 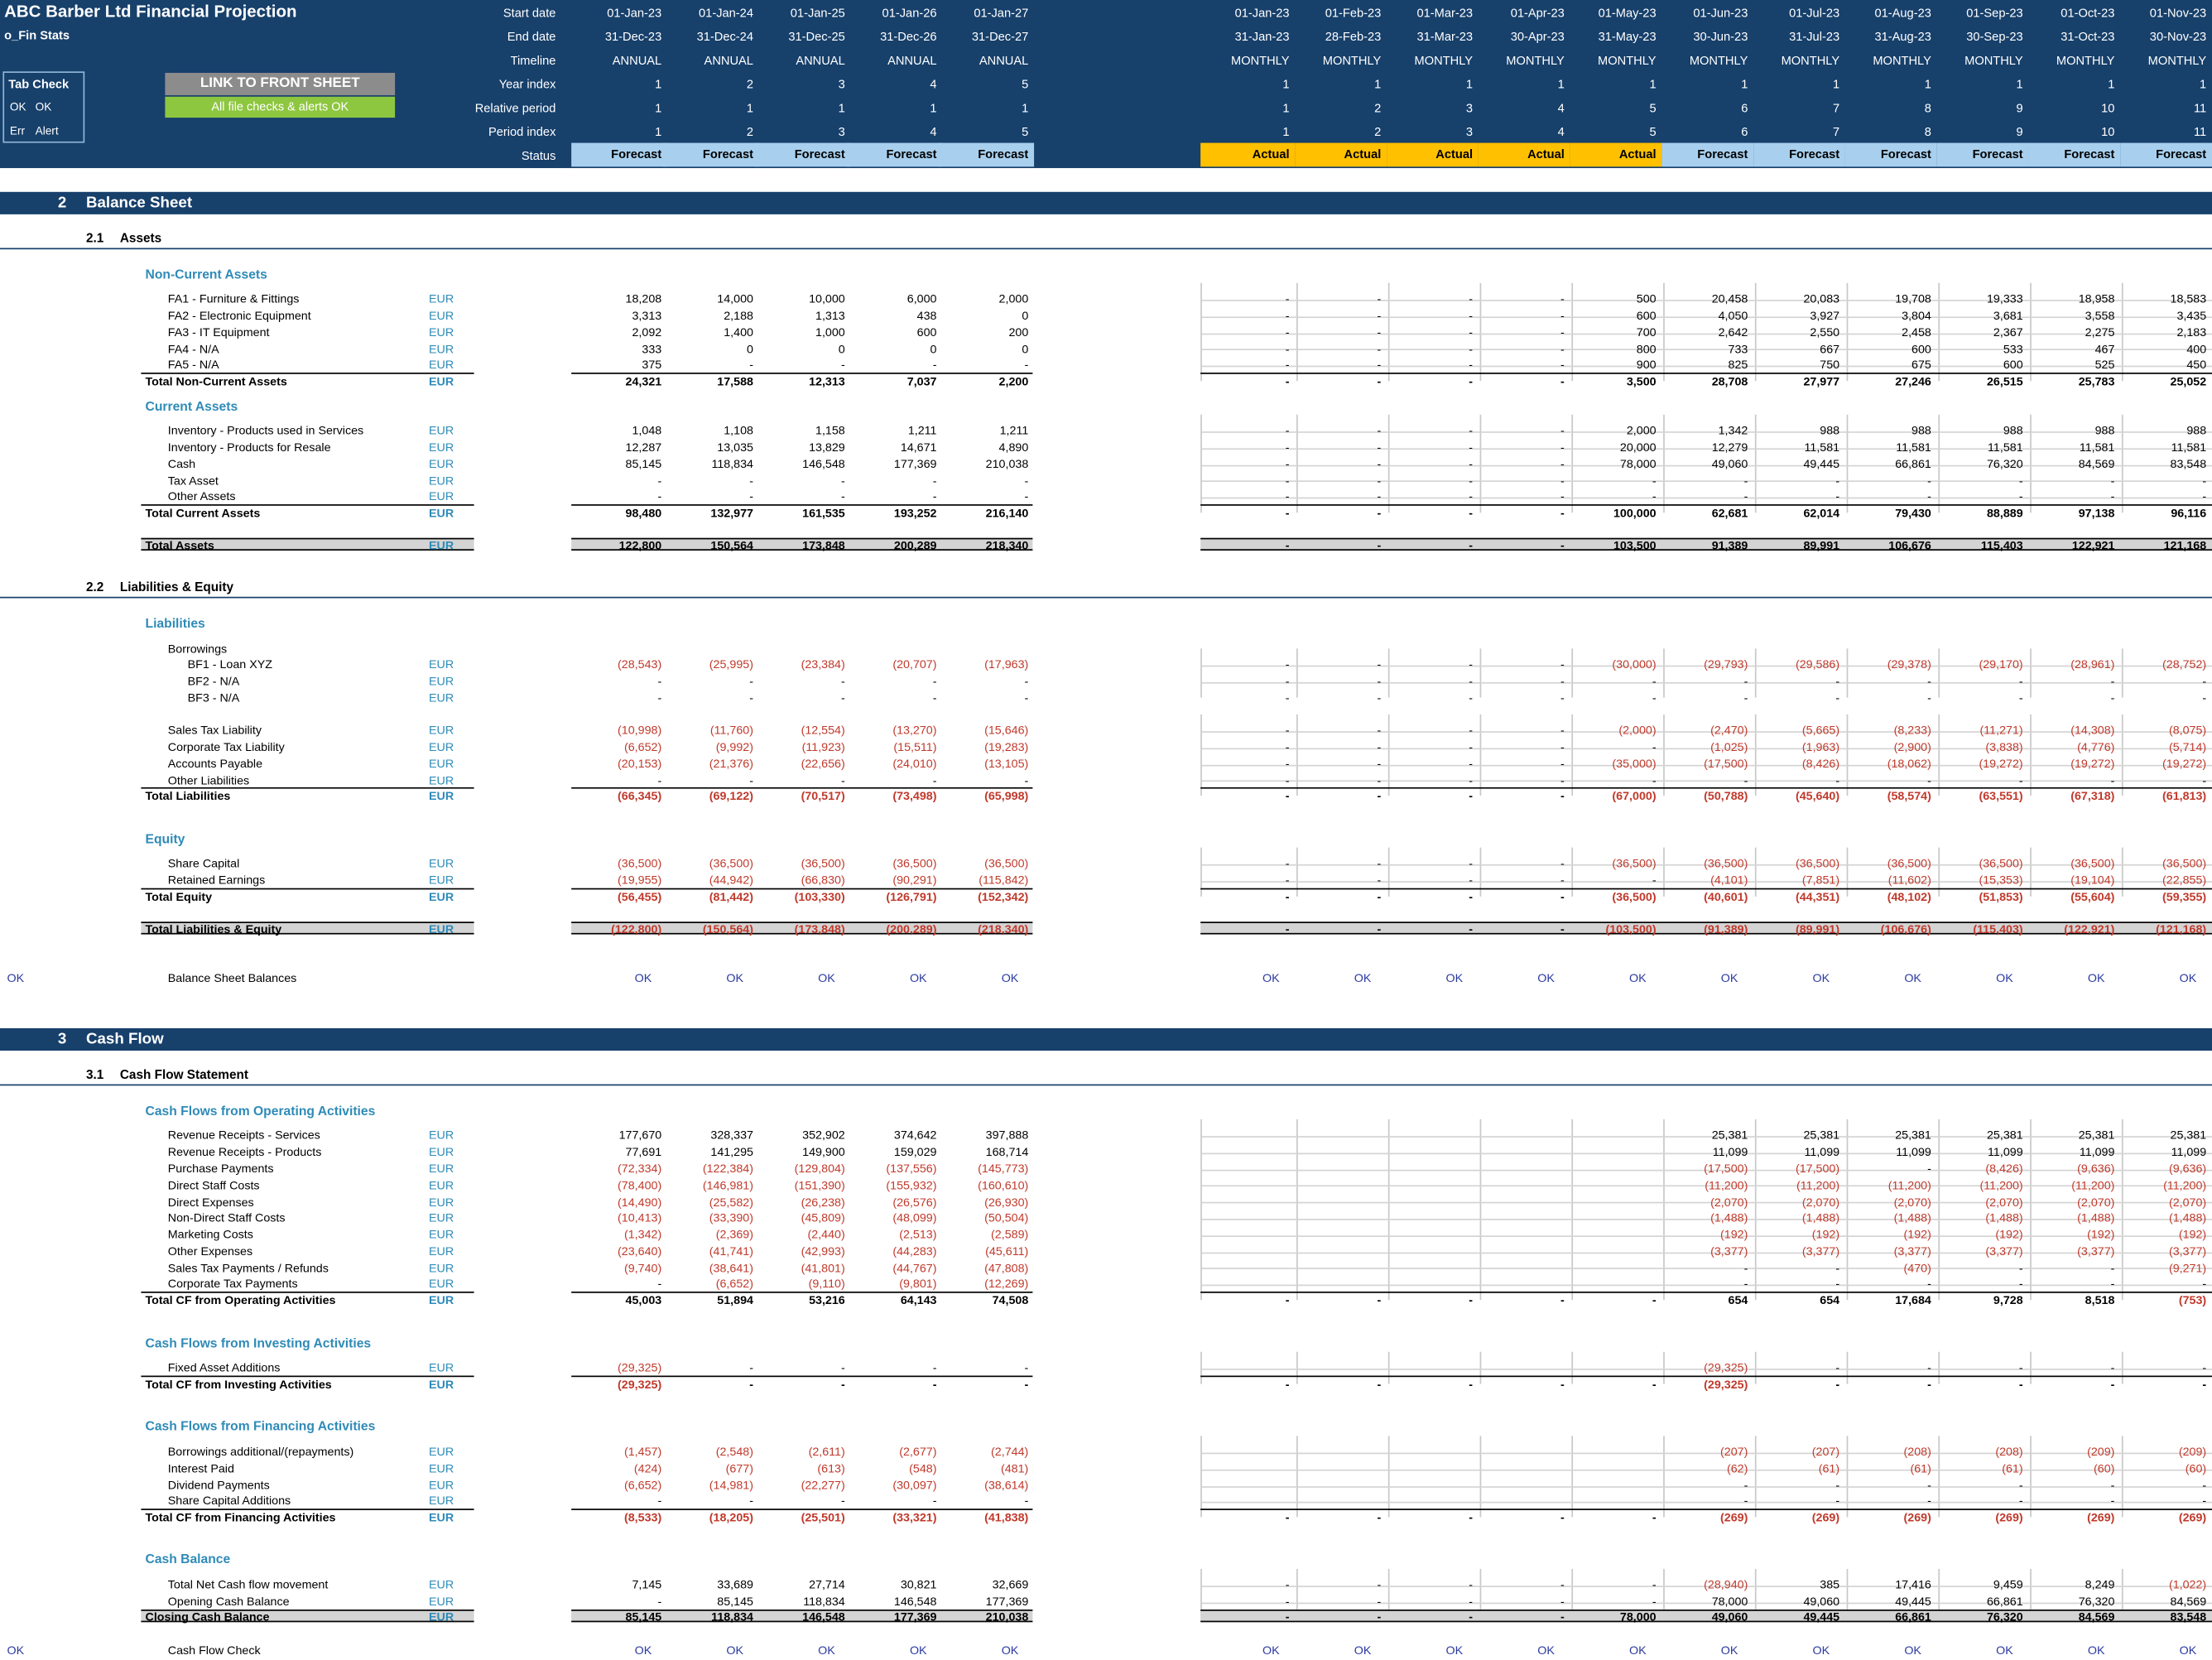 What do you see at coordinates (1729, 1616) in the screenshot?
I see `monthly-value-cell: 49,060` at bounding box center [1729, 1616].